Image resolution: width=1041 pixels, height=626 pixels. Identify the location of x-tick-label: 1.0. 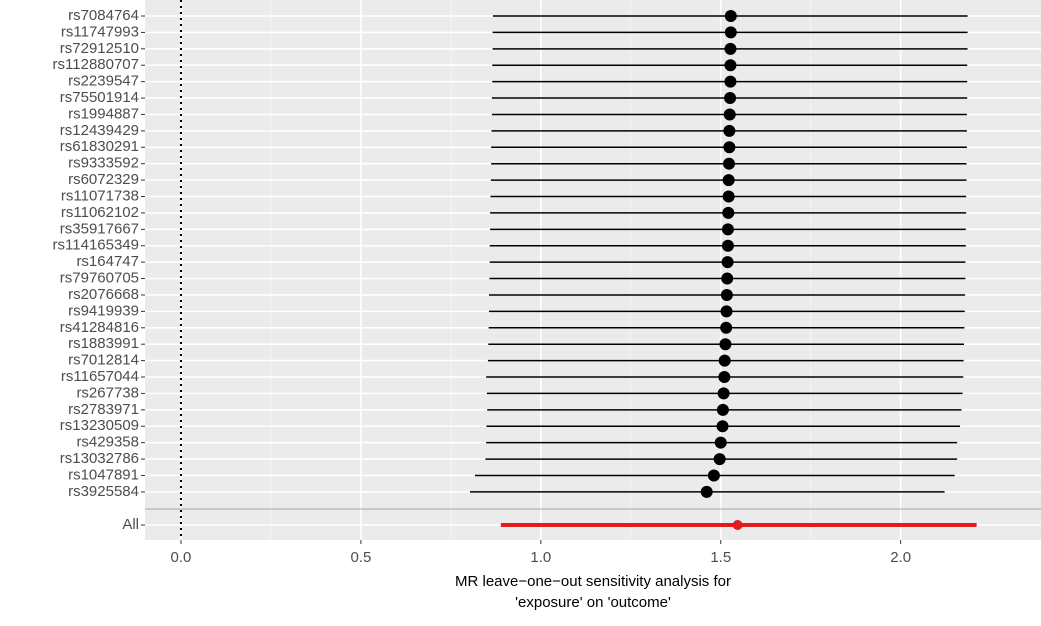
(540, 557).